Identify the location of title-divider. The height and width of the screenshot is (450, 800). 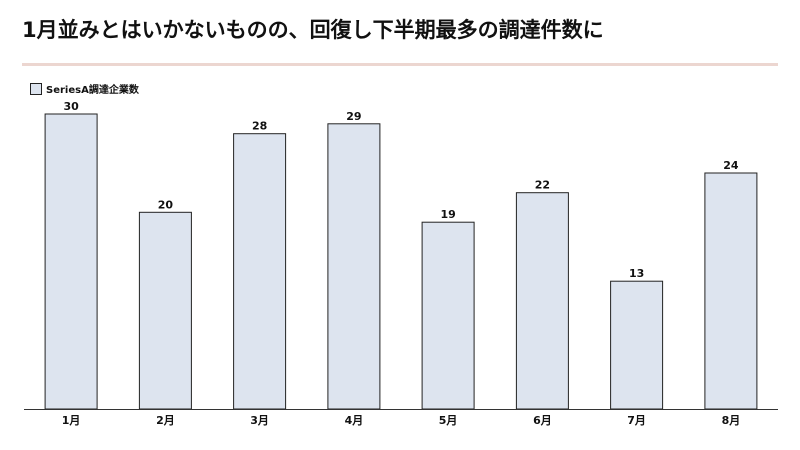
(400, 64).